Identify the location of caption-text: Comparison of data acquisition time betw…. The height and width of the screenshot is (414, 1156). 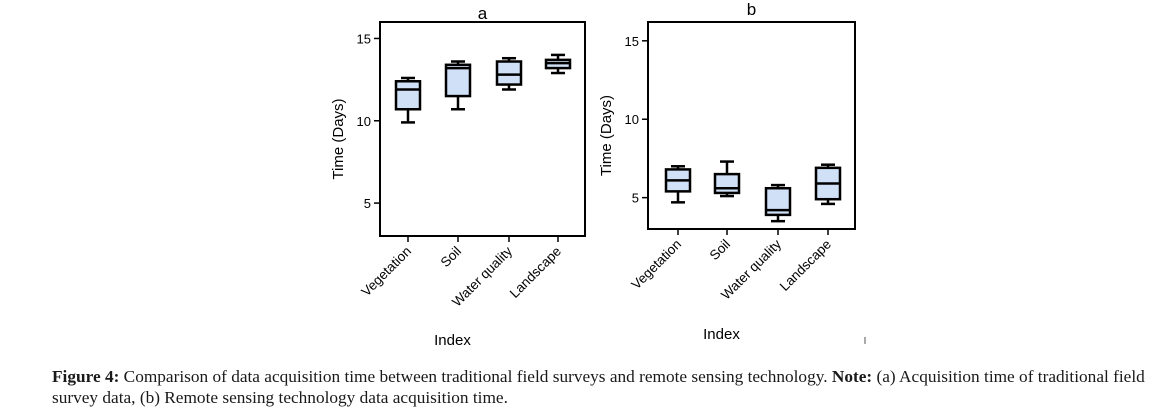
(475, 376).